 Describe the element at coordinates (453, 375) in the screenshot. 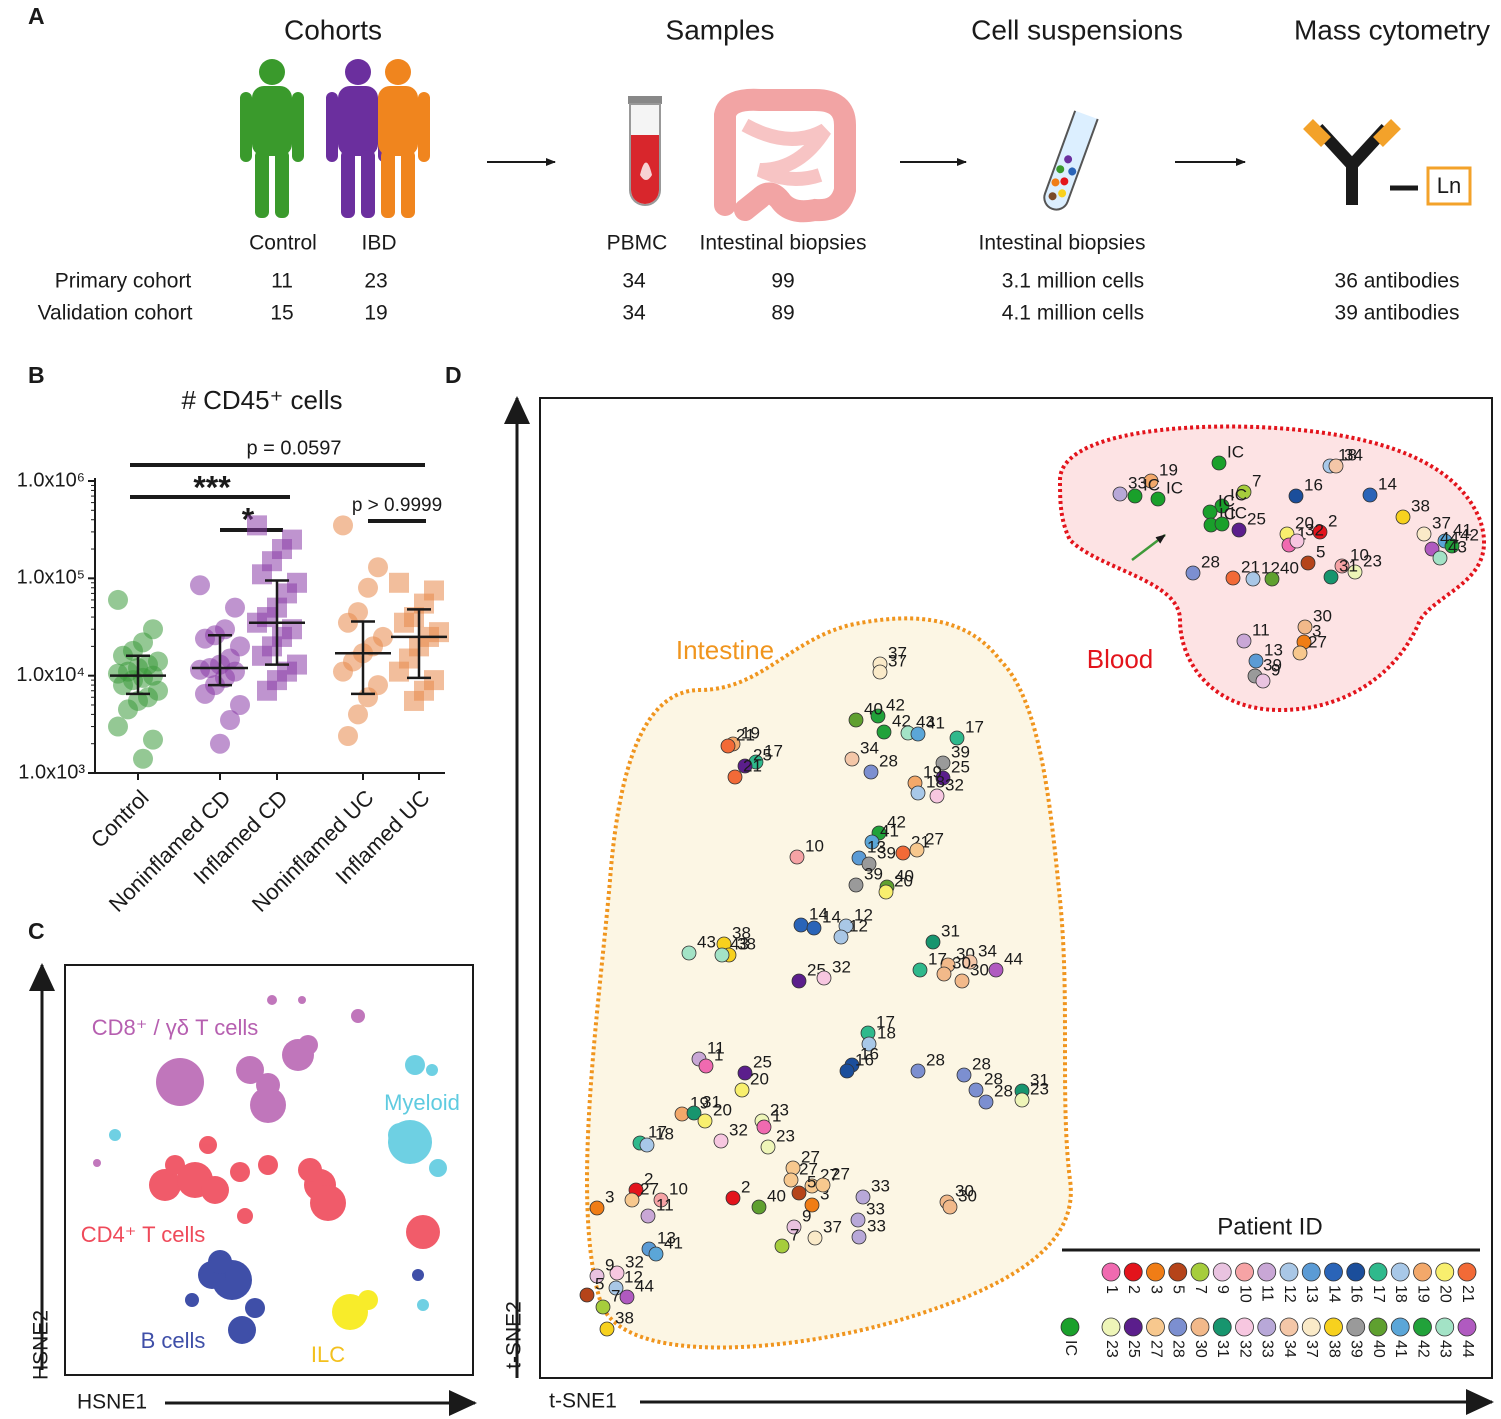

I see `panel-label: D` at that location.